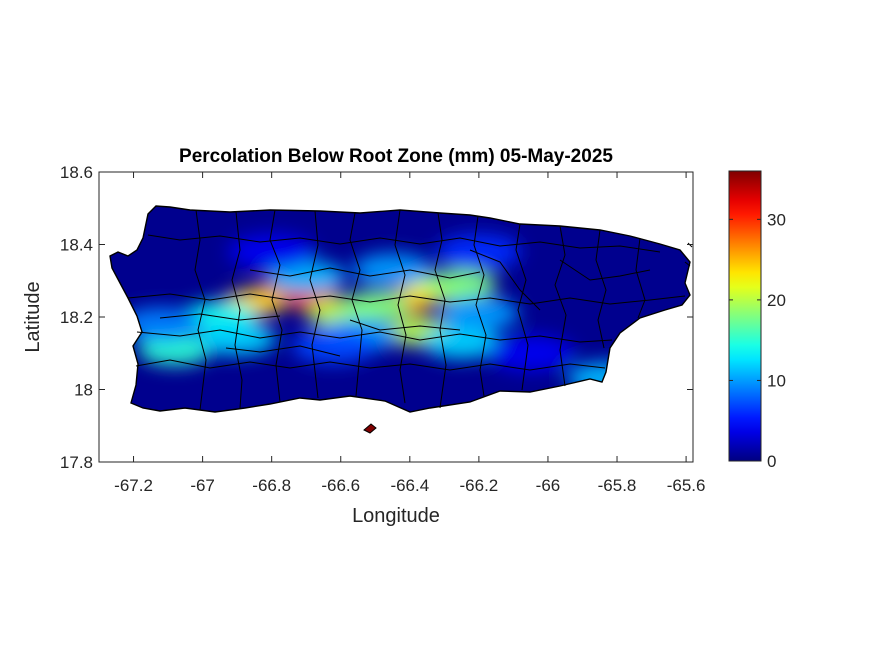 The image size is (875, 656). Describe the element at coordinates (202, 485) in the screenshot. I see `x-tick-label: -67` at that location.